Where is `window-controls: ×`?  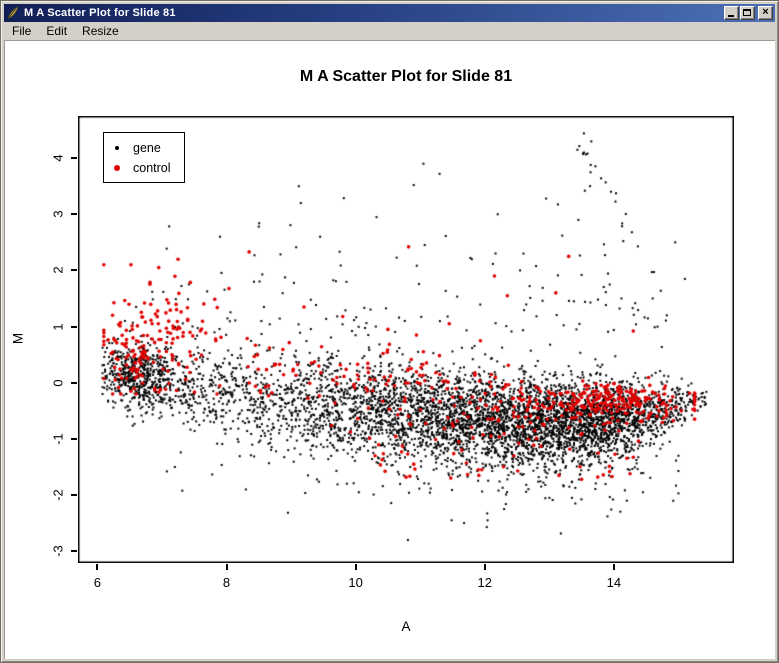
window-controls: × is located at coordinates (747, 13).